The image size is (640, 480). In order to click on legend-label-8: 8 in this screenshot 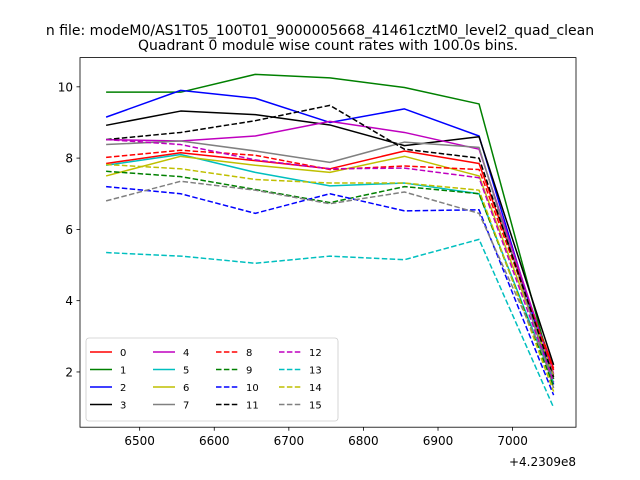, I will do `click(249, 353)`.